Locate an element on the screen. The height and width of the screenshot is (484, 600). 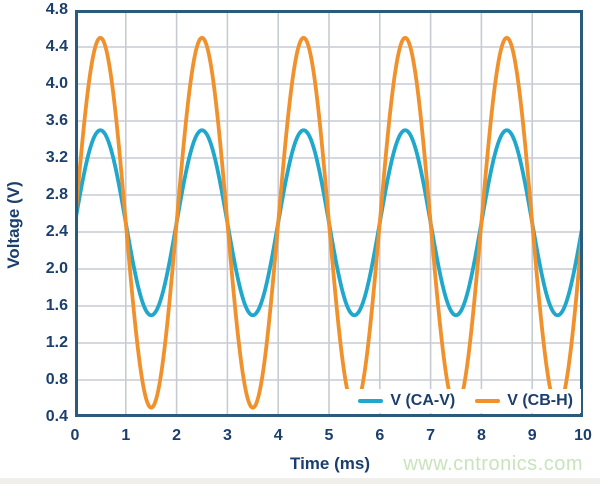
legend-label: V (CA-V) is located at coordinates (423, 400).